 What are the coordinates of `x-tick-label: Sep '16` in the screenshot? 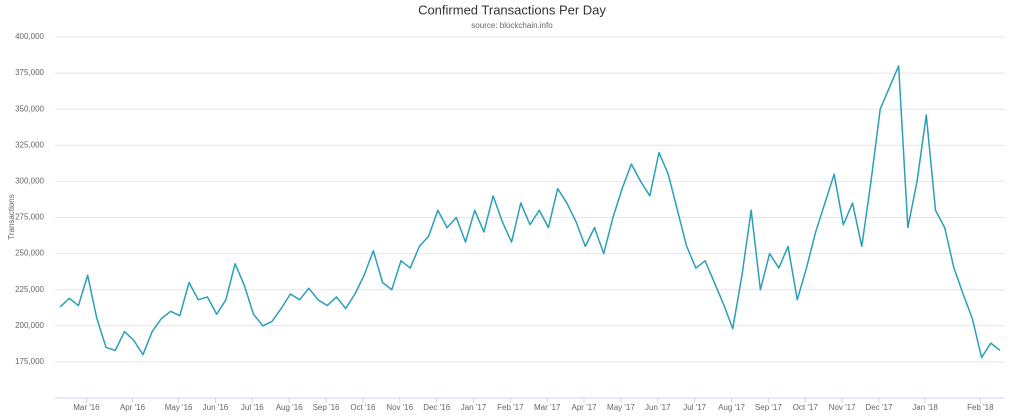 It's located at (326, 407).